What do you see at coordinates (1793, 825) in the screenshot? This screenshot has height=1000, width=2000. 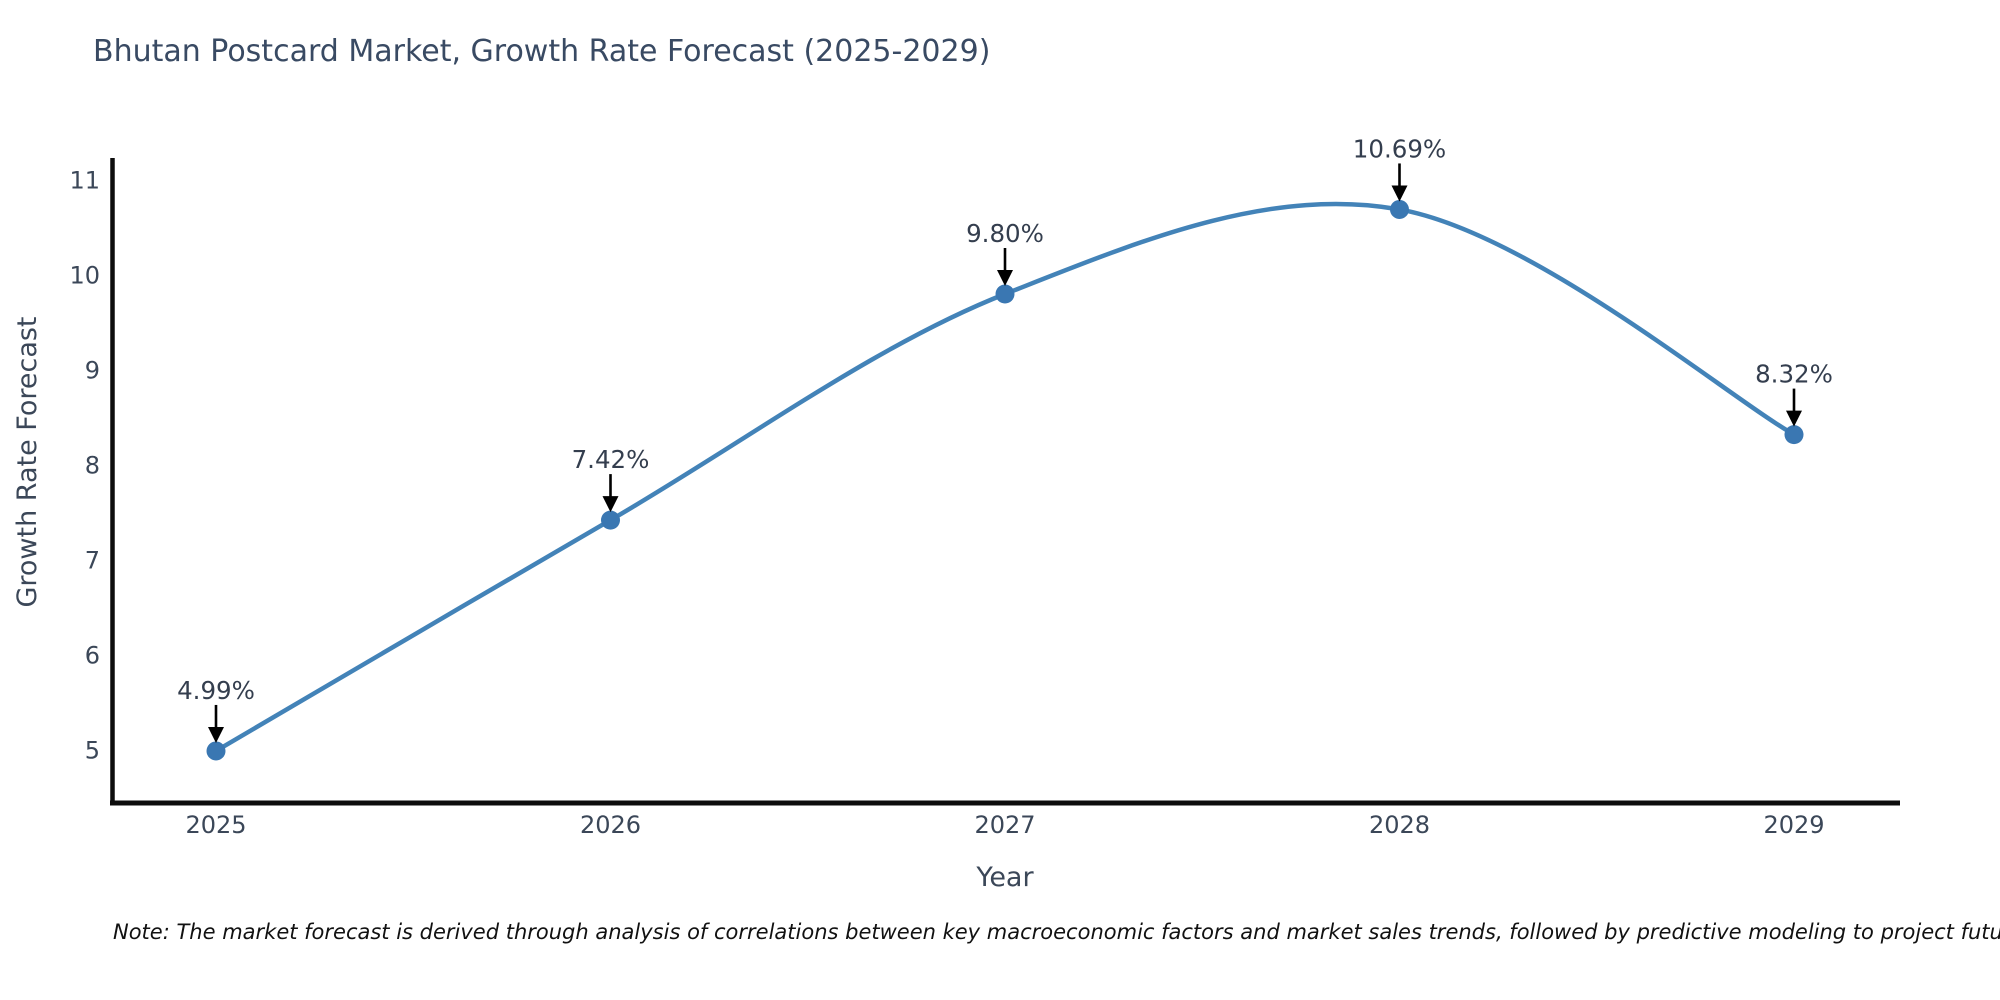 I see `x-tick-label: 2029` at bounding box center [1793, 825].